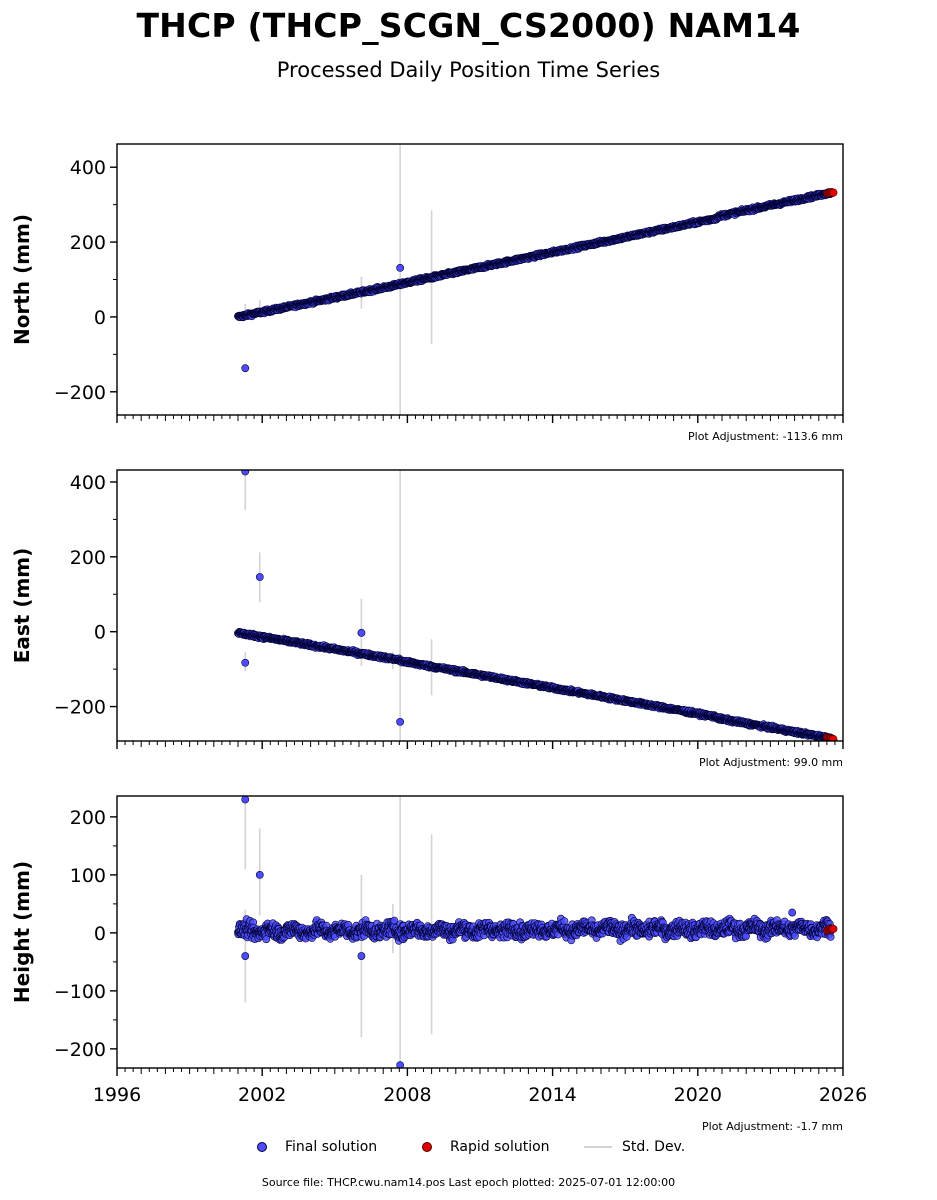 Image resolution: width=937 pixels, height=1200 pixels. Describe the element at coordinates (22, 279) in the screenshot. I see `y-axis-label: North (mm)` at that location.